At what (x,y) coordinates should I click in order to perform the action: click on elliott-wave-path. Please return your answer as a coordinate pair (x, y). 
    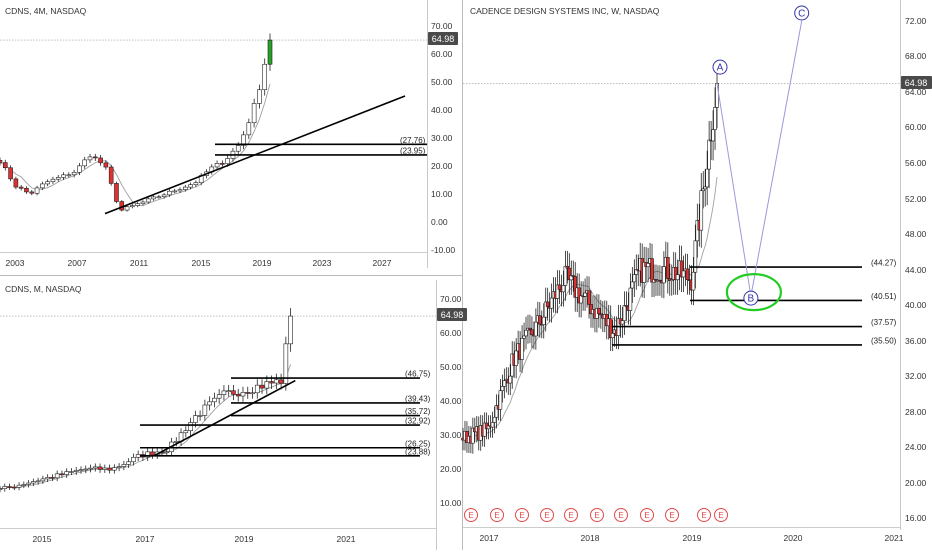
    Looking at the image, I should click on (759, 158).